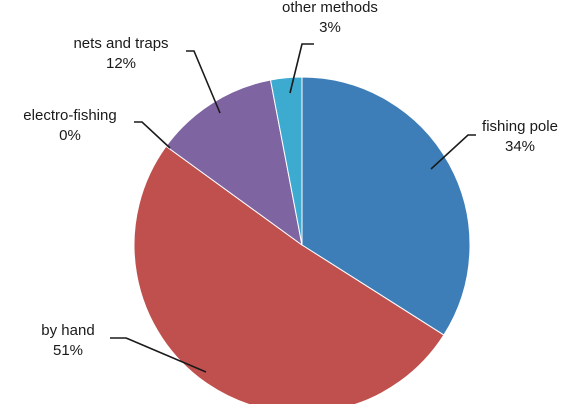  What do you see at coordinates (330, 8) in the screenshot?
I see `slice-label-name: other methods` at bounding box center [330, 8].